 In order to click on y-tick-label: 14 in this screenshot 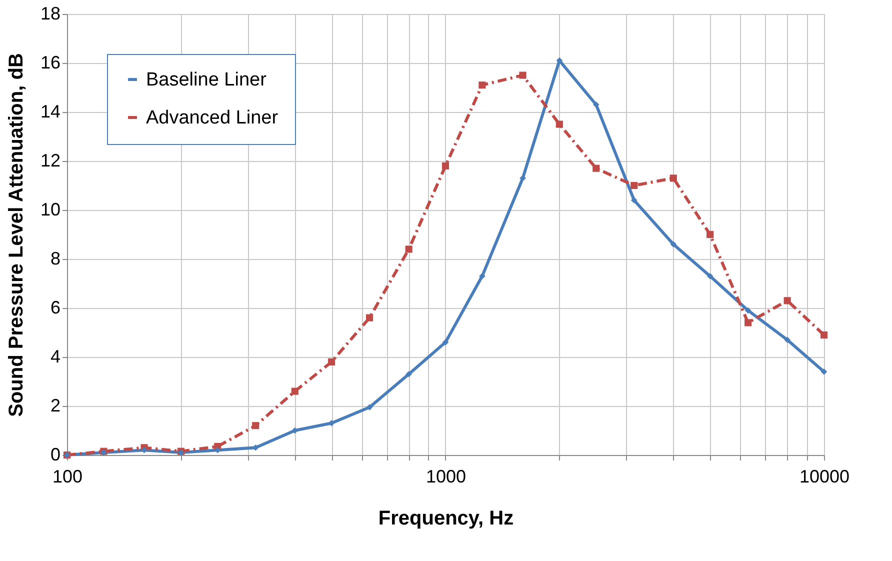, I will do `click(50, 112)`.